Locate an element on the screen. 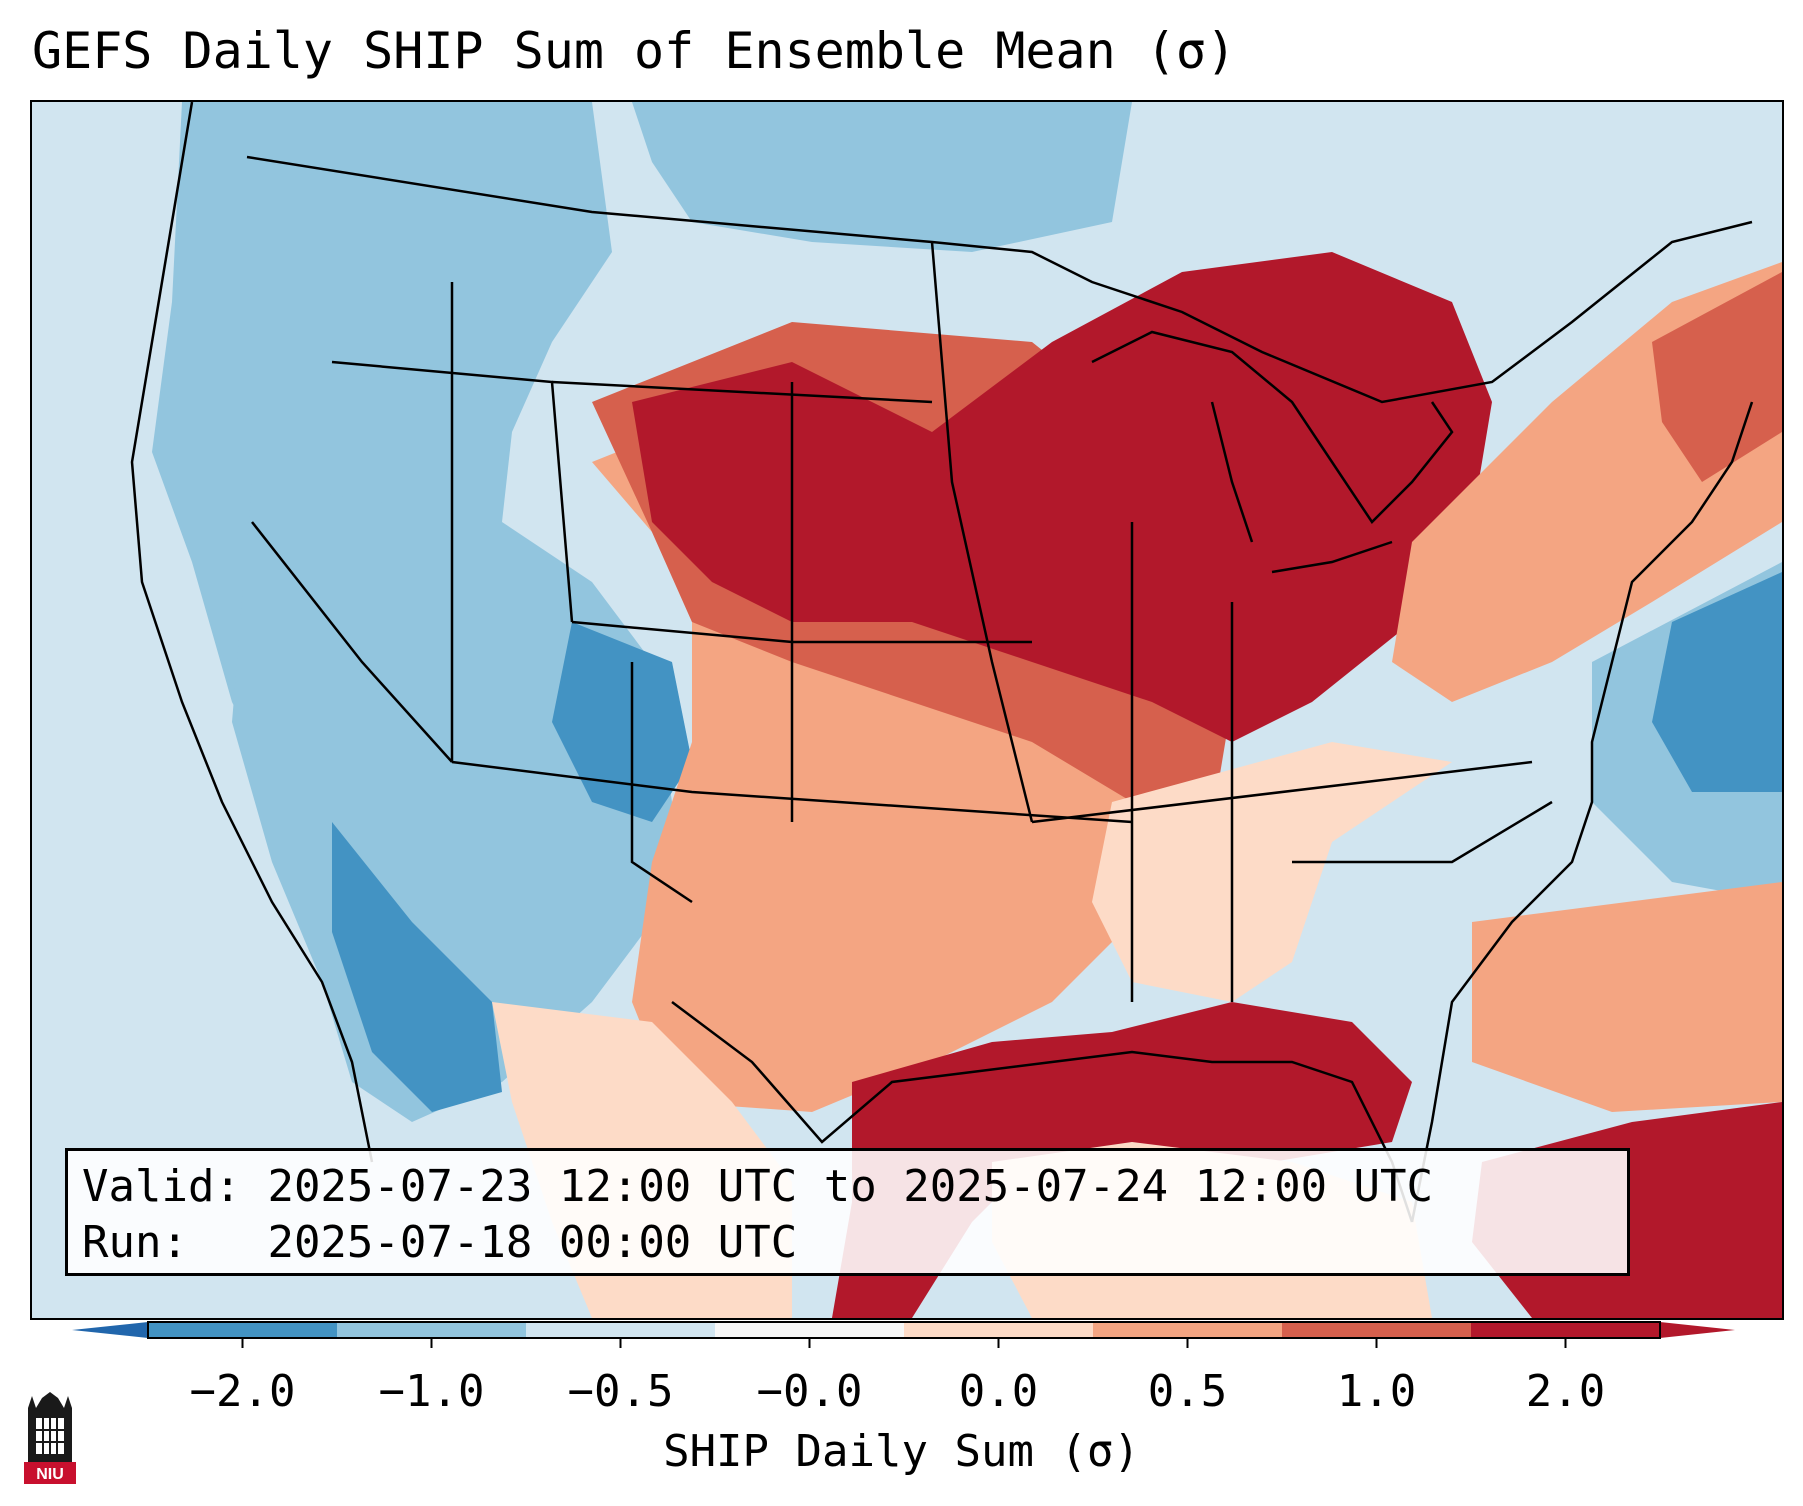  colorbar is located at coordinates (903, 1334).